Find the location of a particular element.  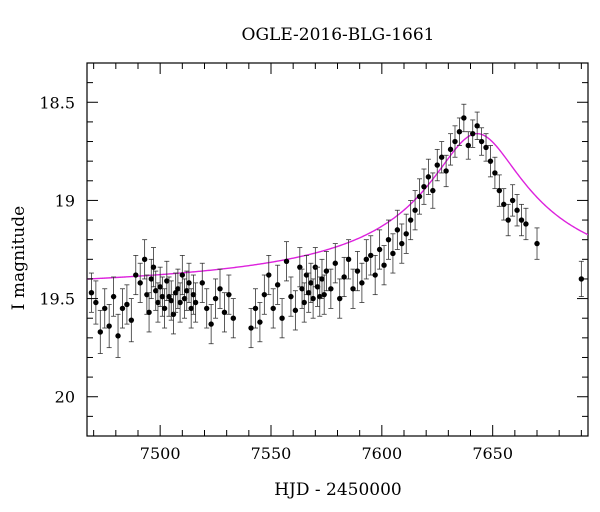

y-tick-label: 20 is located at coordinates (65, 397).